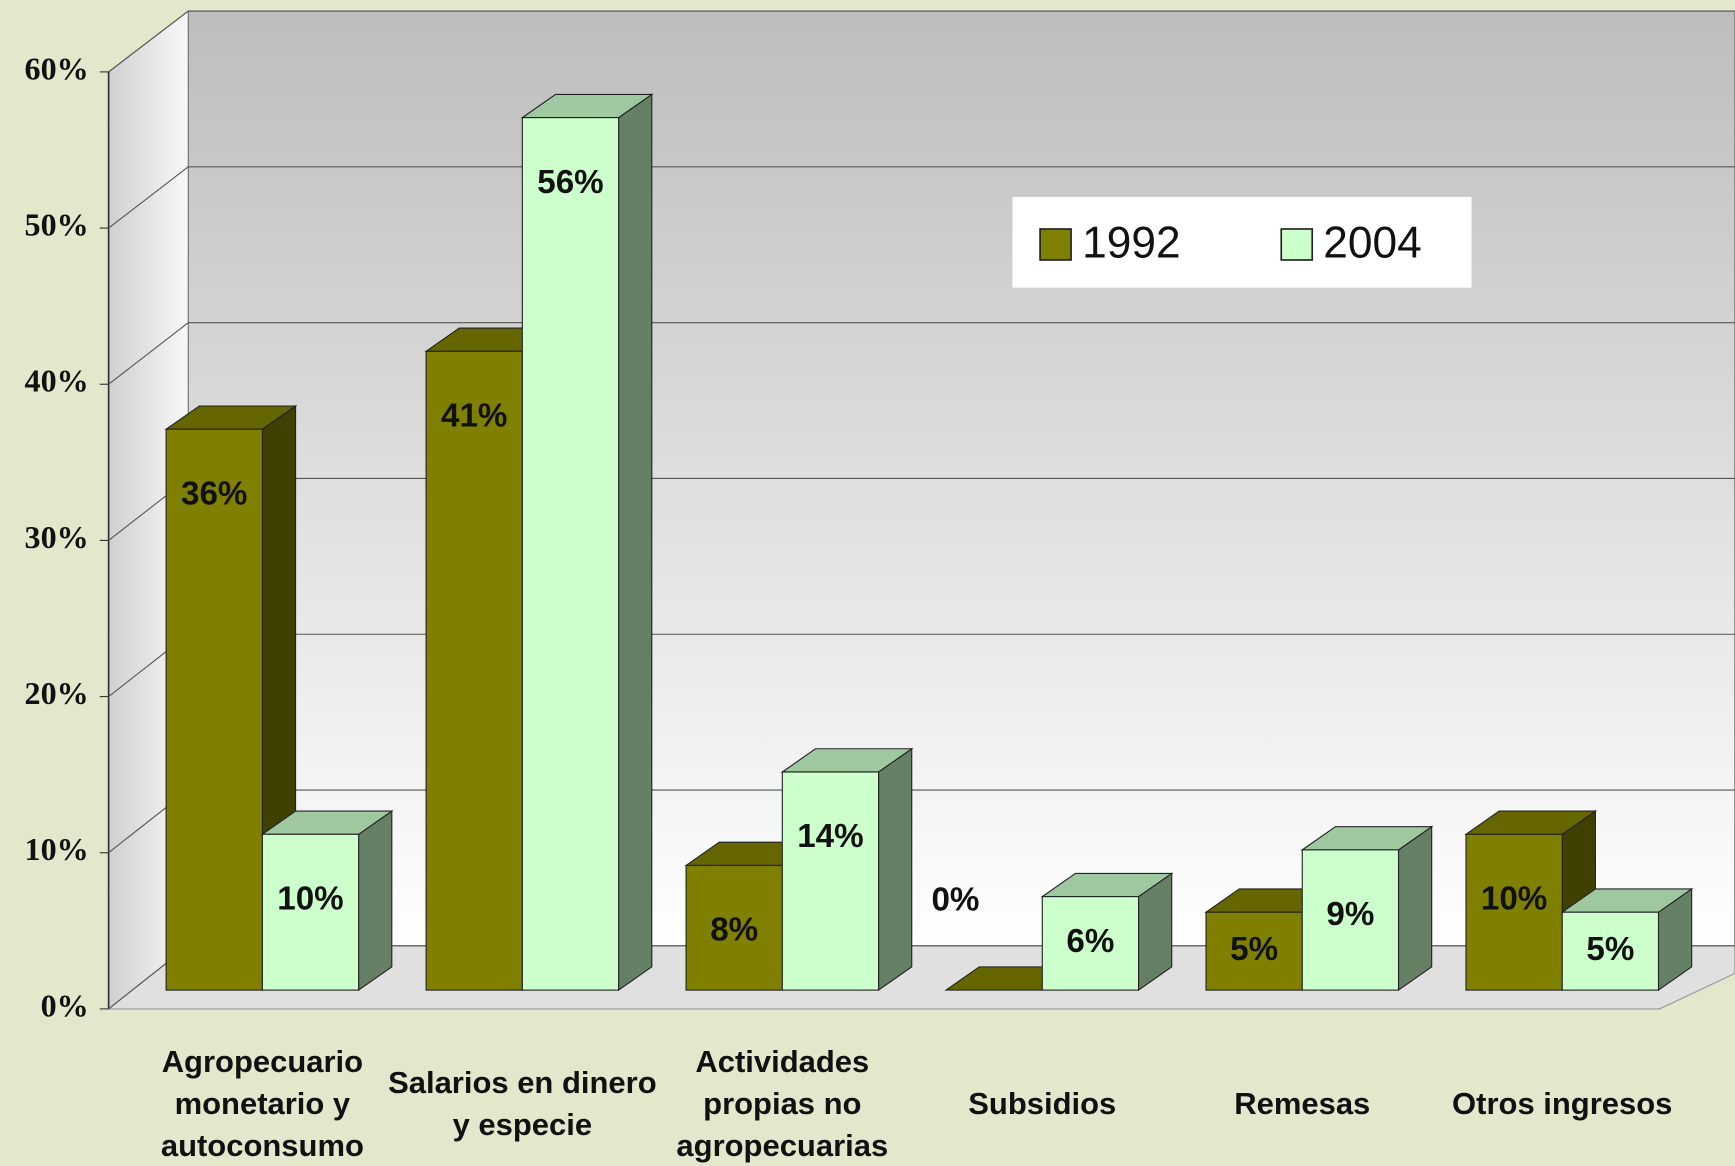 The image size is (1735, 1166). Describe the element at coordinates (1230, 242) in the screenshot. I see `legend: 1992 2004` at that location.